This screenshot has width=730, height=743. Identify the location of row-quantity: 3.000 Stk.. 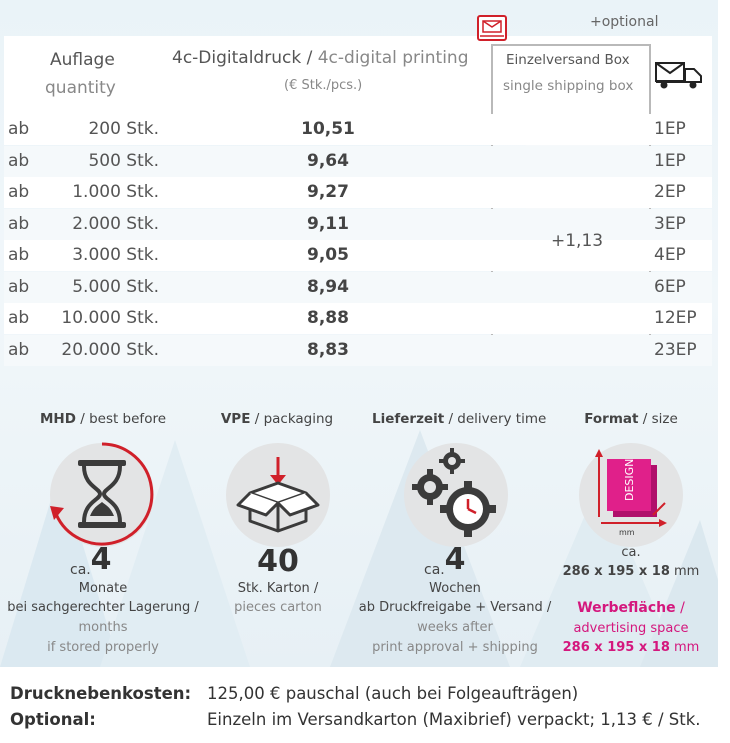
(115, 255).